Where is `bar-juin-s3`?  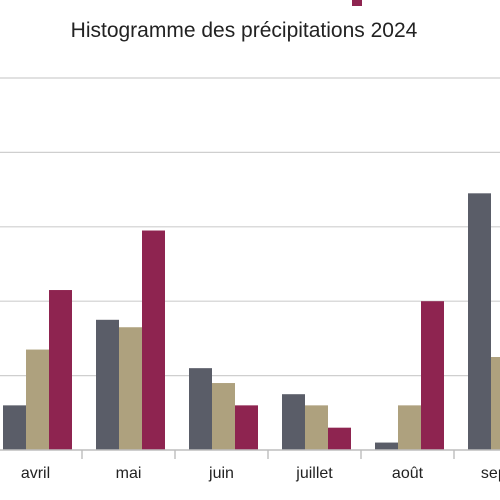 bar-juin-s3 is located at coordinates (246, 427).